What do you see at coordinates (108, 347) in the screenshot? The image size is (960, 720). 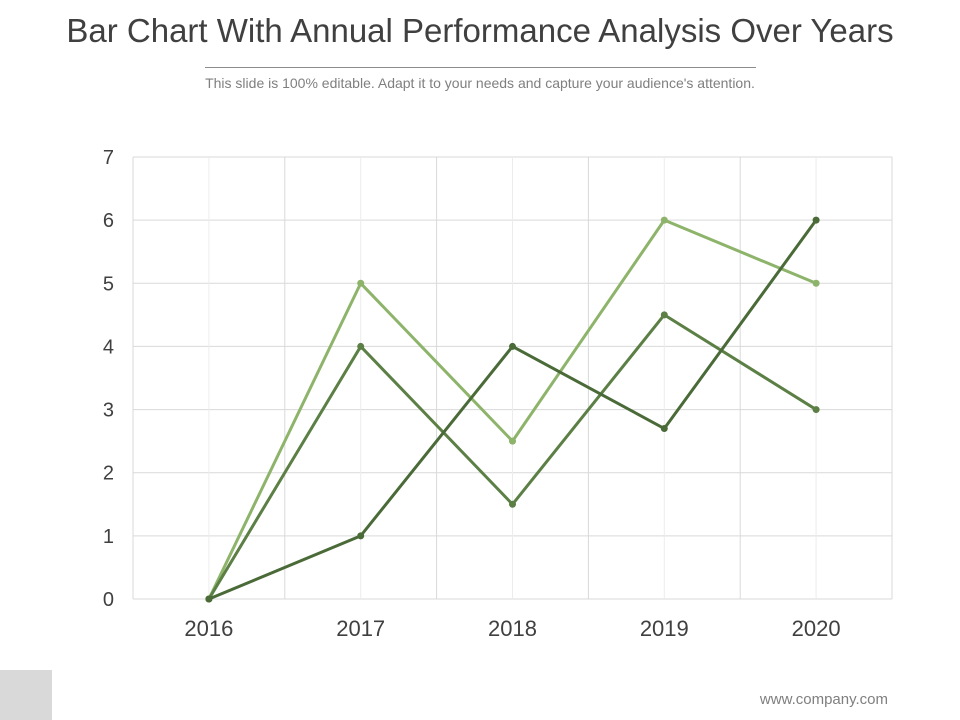 I see `y-tick-label: 4` at bounding box center [108, 347].